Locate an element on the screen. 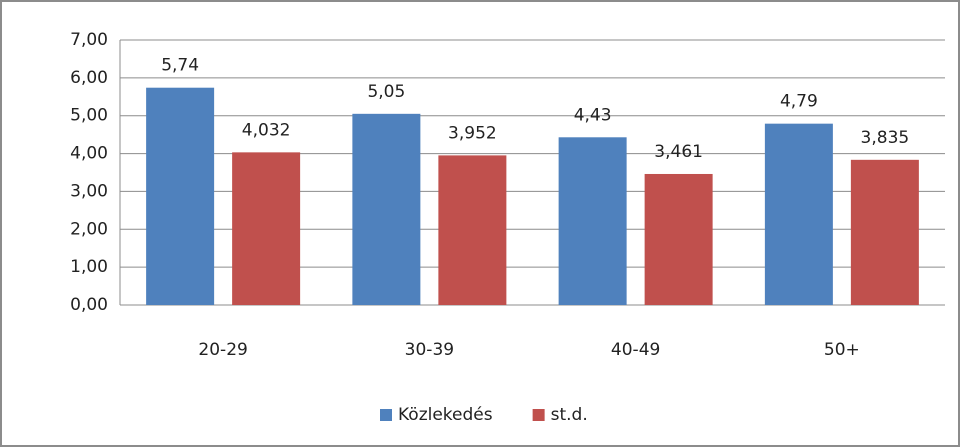 Image resolution: width=960 pixels, height=447 pixels. data-label: 4,43 is located at coordinates (593, 115).